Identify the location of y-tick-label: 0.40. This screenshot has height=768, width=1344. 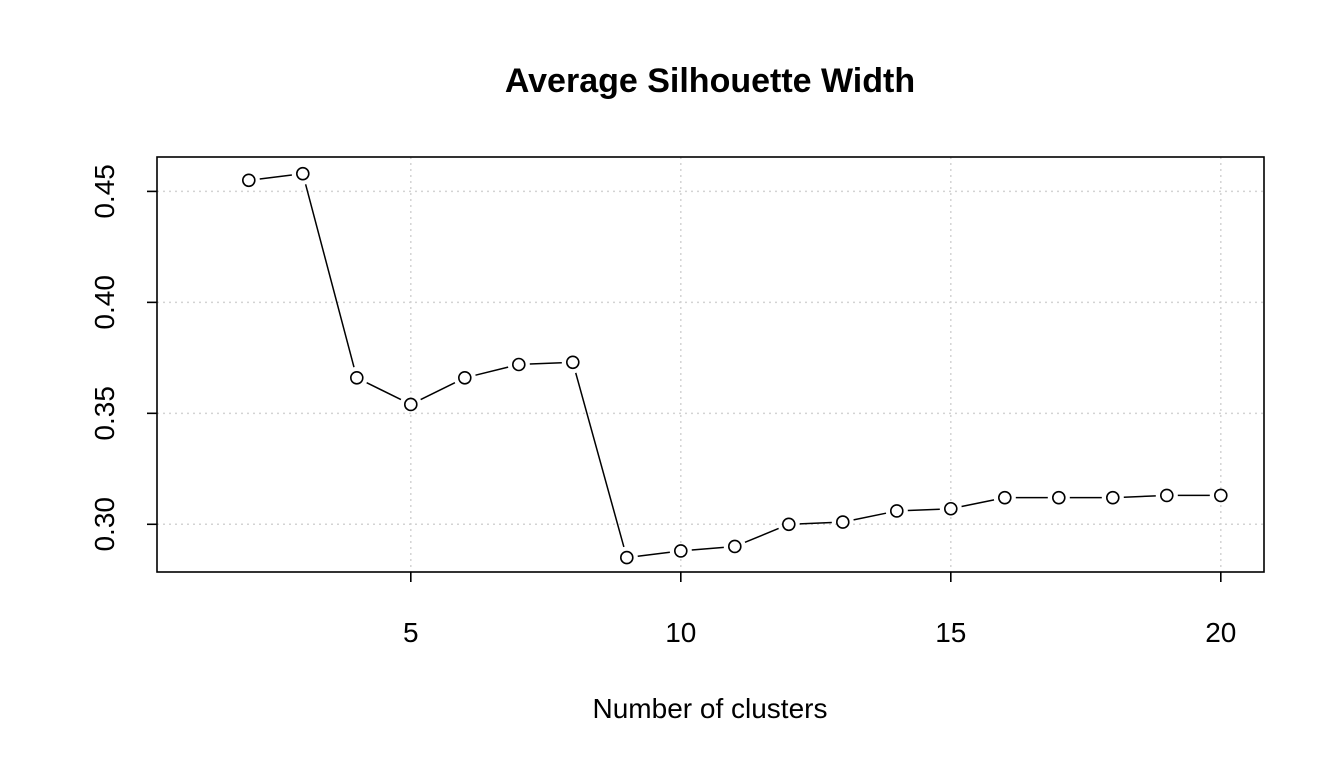
(104, 302).